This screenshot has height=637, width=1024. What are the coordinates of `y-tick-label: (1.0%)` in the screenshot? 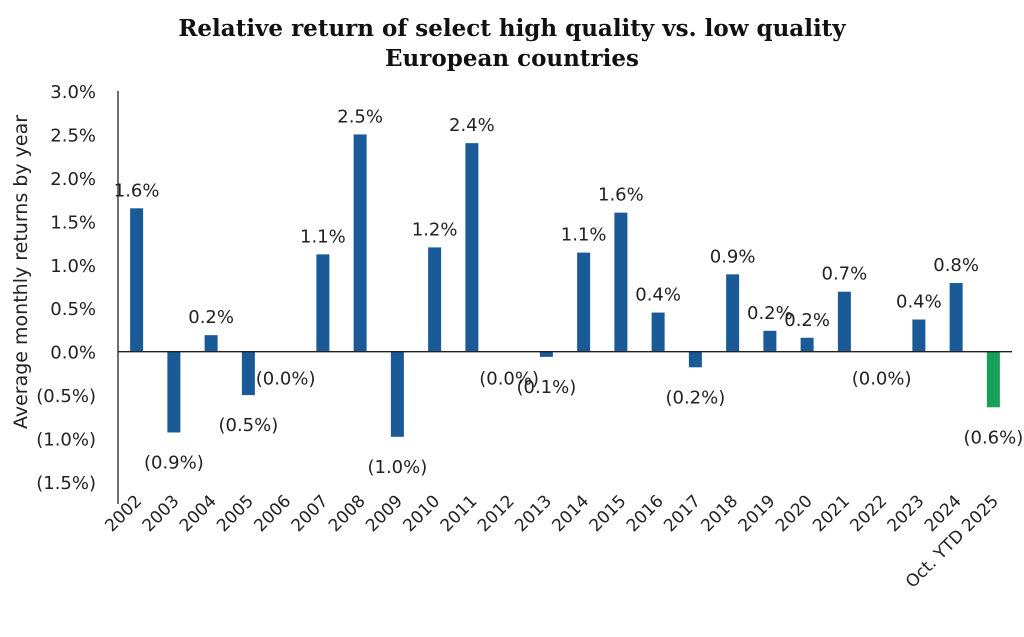 It's located at (66, 440).